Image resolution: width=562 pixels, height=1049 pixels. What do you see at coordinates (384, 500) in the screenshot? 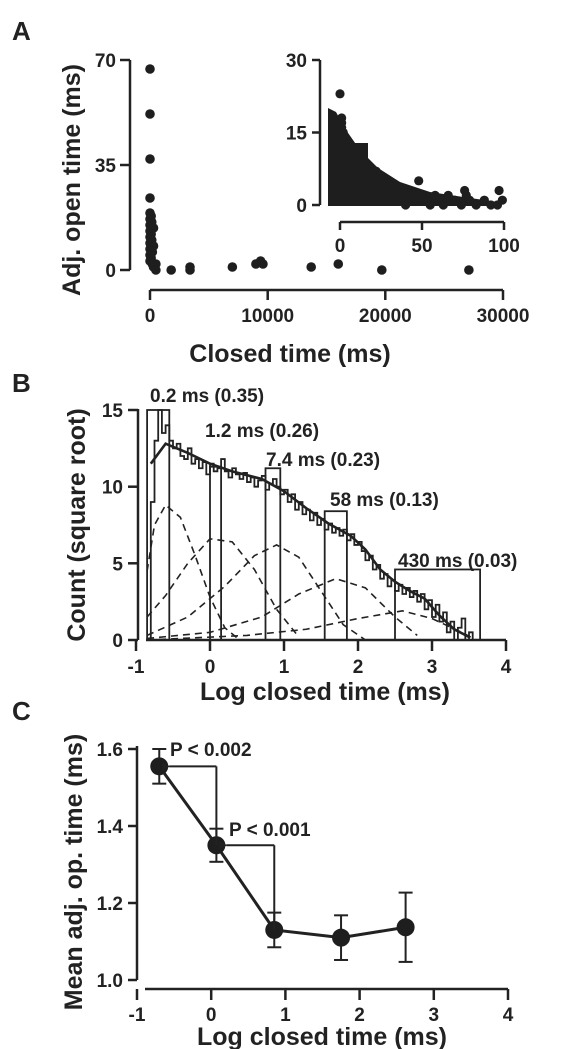
I see `panel-b-component-label-4: 58 ms (0.13)` at bounding box center [384, 500].